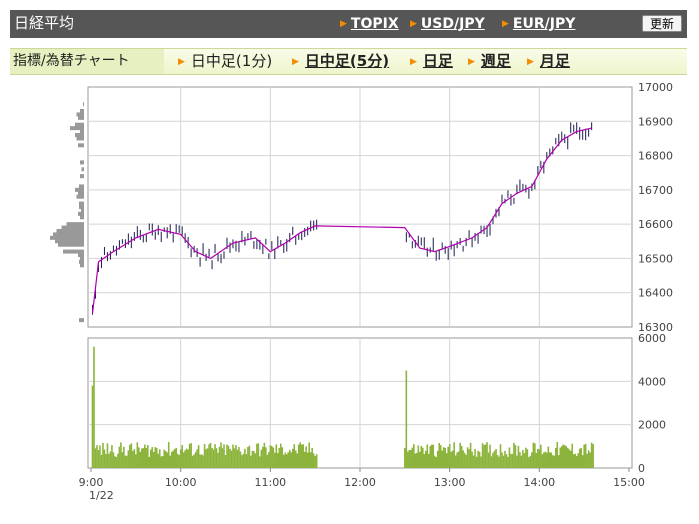  I want to click on tab-weekly: ▶ 週足, so click(489, 61).